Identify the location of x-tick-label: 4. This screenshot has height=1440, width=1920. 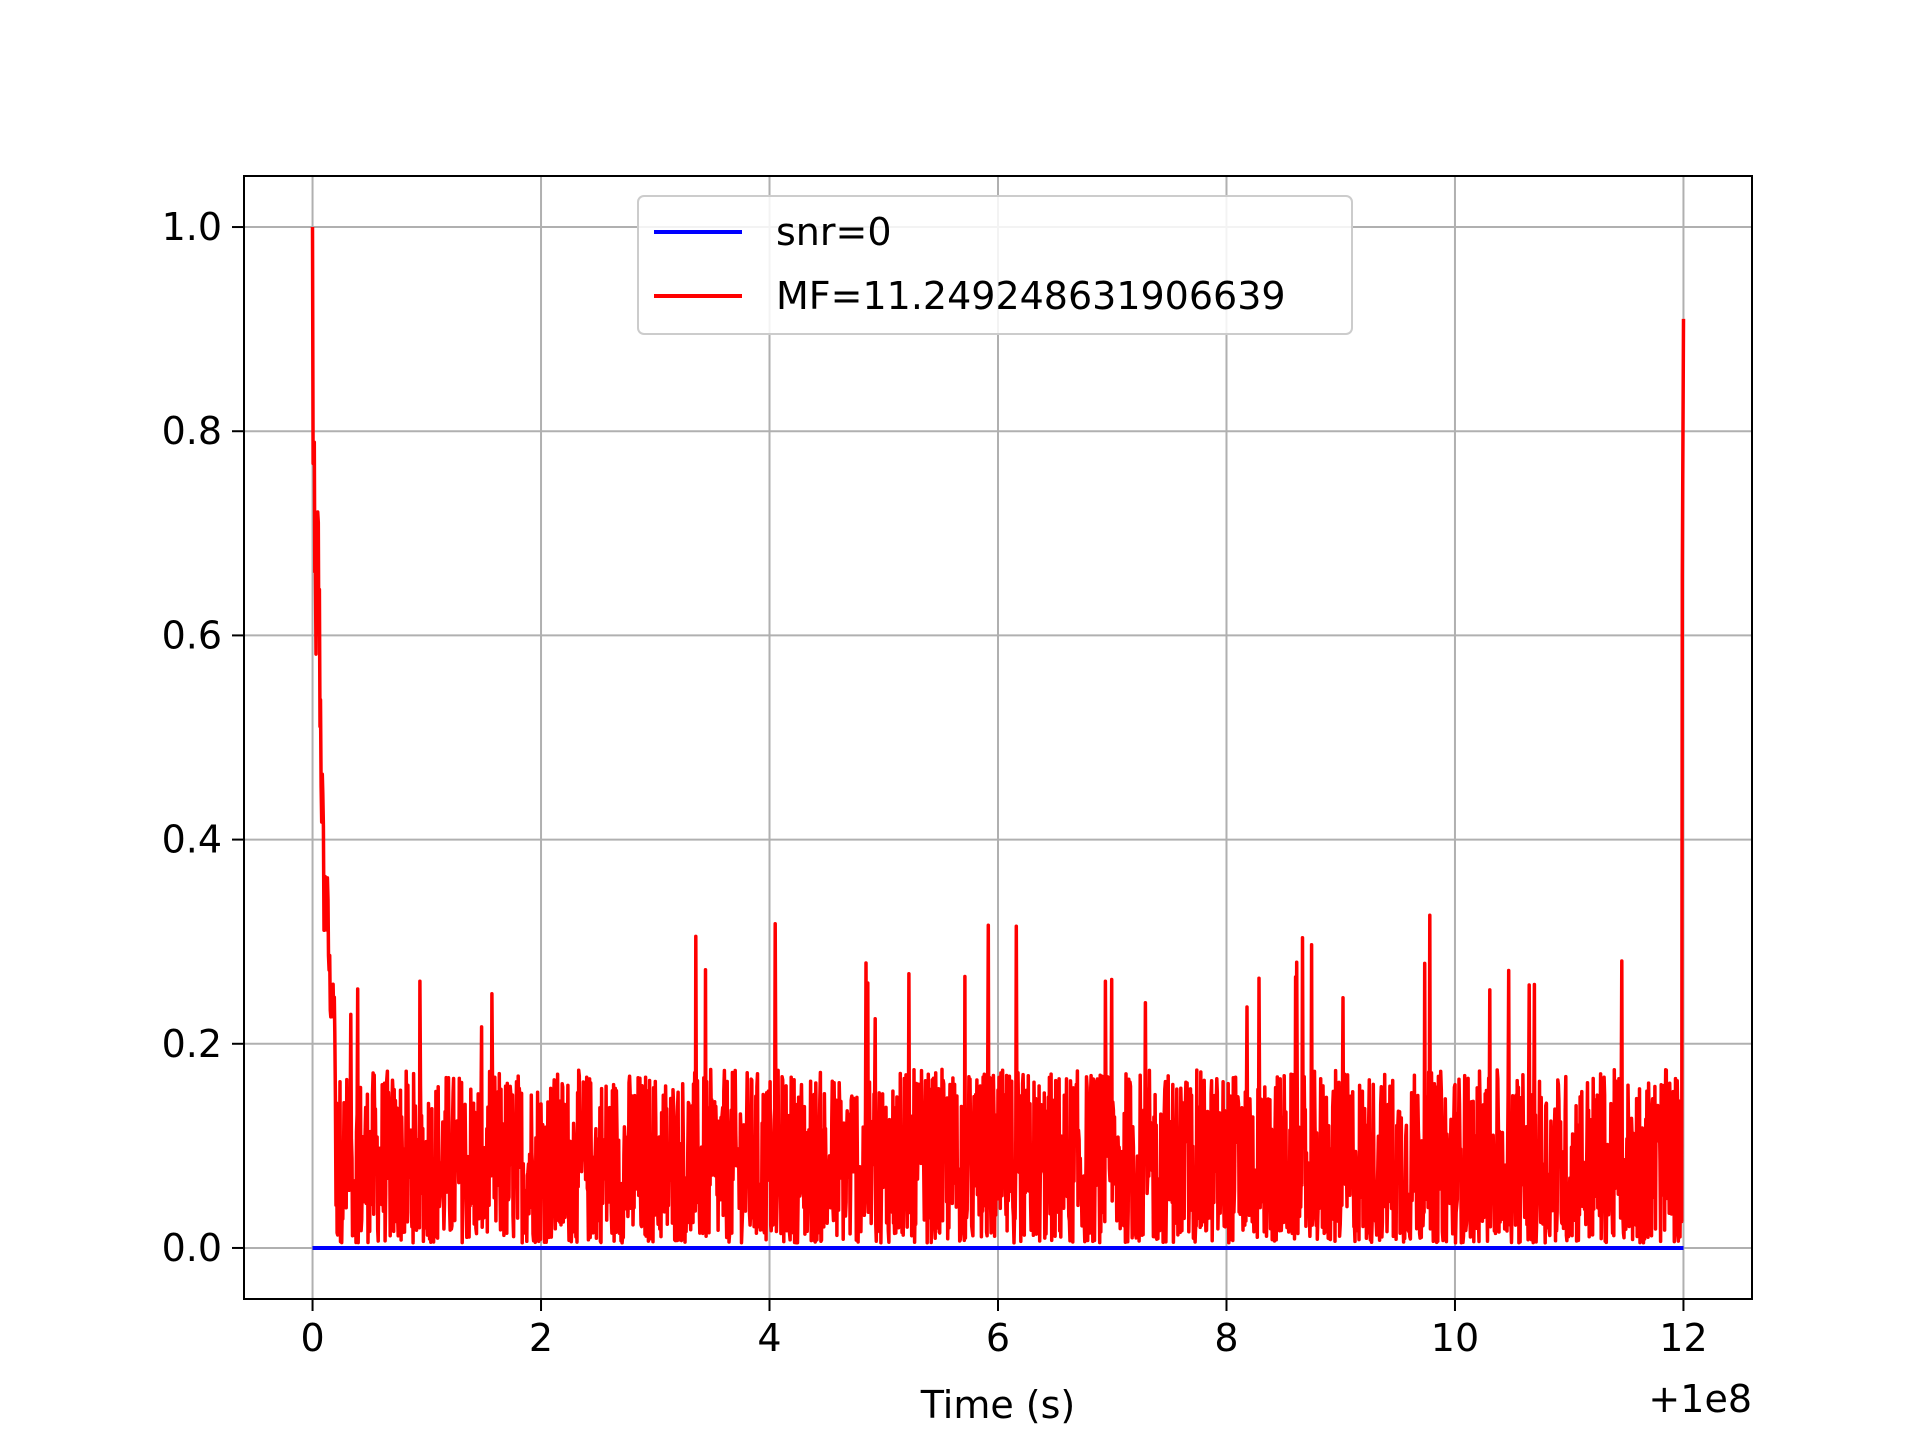
(769, 1338).